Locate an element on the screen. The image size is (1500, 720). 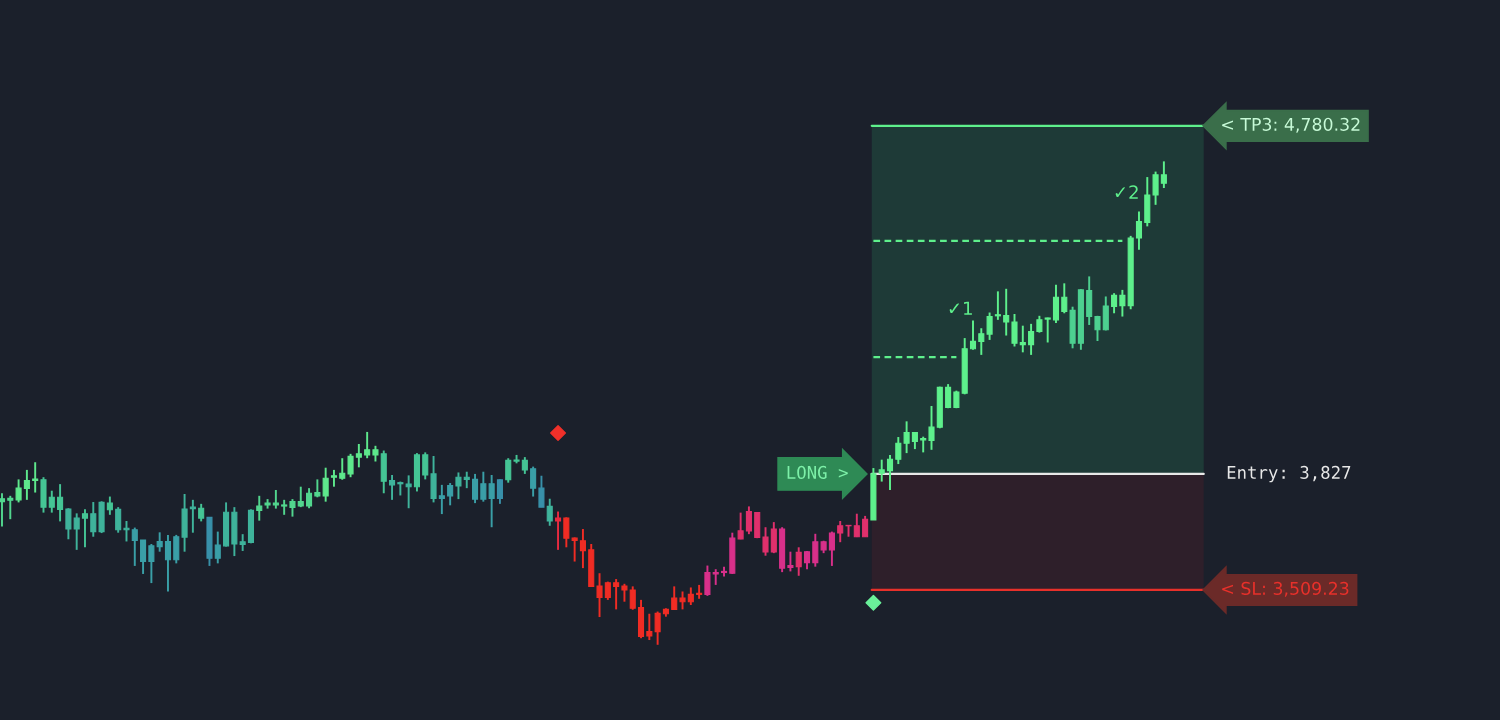
ref-line-label: Entry: 3,827 is located at coordinates (1289, 474).